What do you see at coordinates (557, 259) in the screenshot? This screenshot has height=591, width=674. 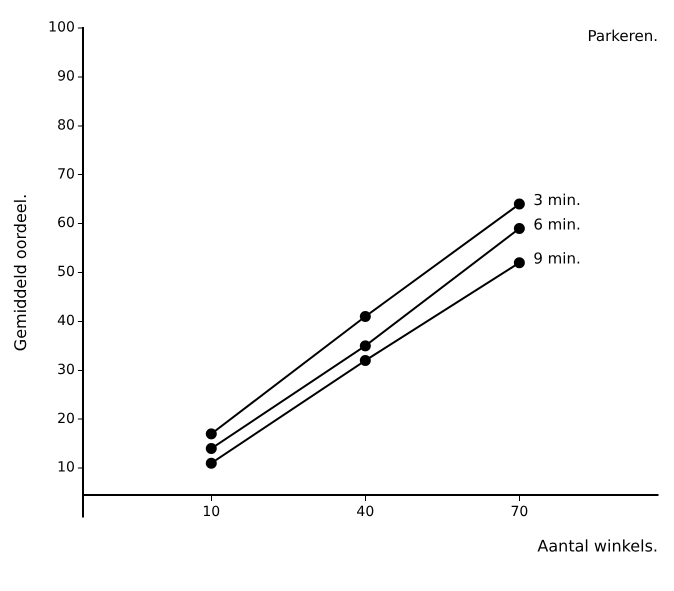 I see `series-label: 9 min.` at bounding box center [557, 259].